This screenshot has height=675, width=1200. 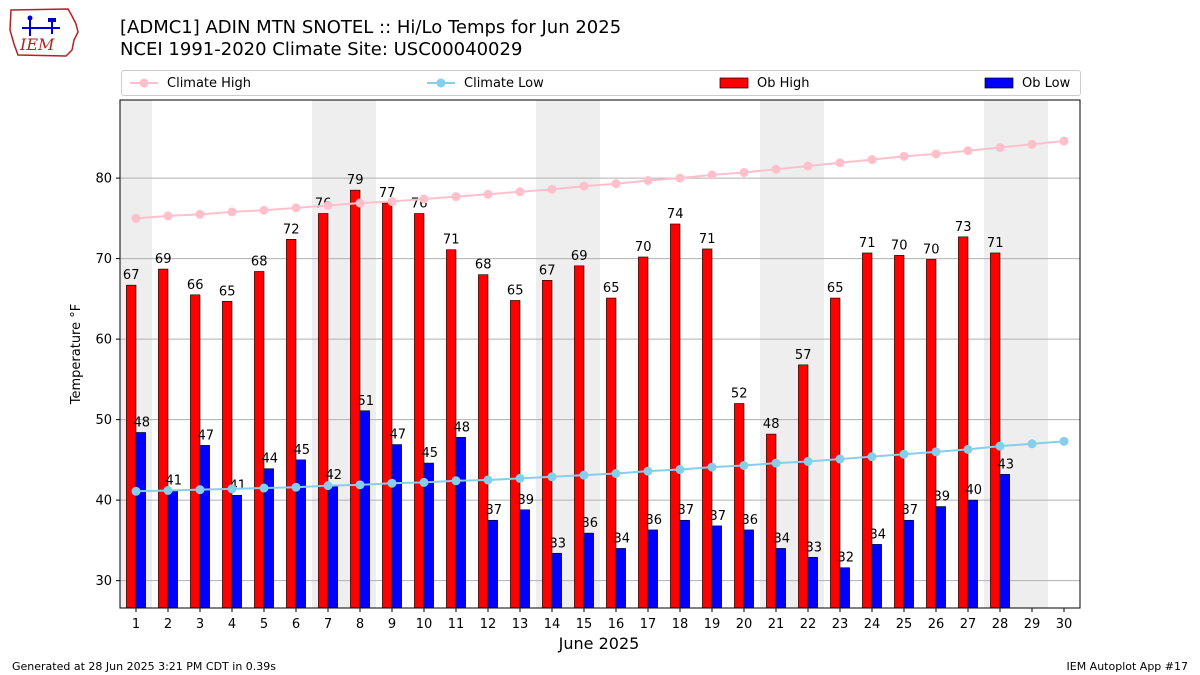 What do you see at coordinates (808, 624) in the screenshot?
I see `x-tick-label: 22` at bounding box center [808, 624].